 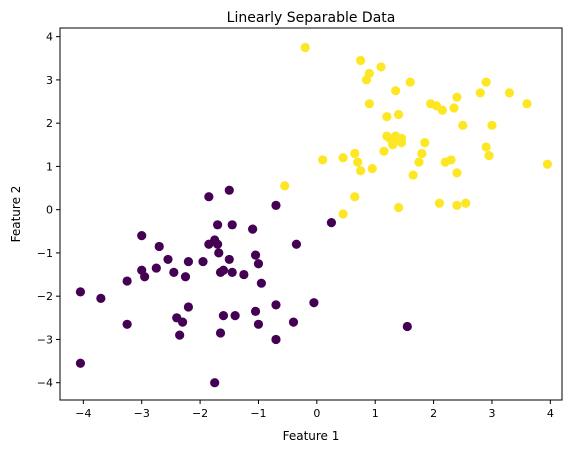 I want to click on x-tick-label: −2, so click(x=200, y=413).